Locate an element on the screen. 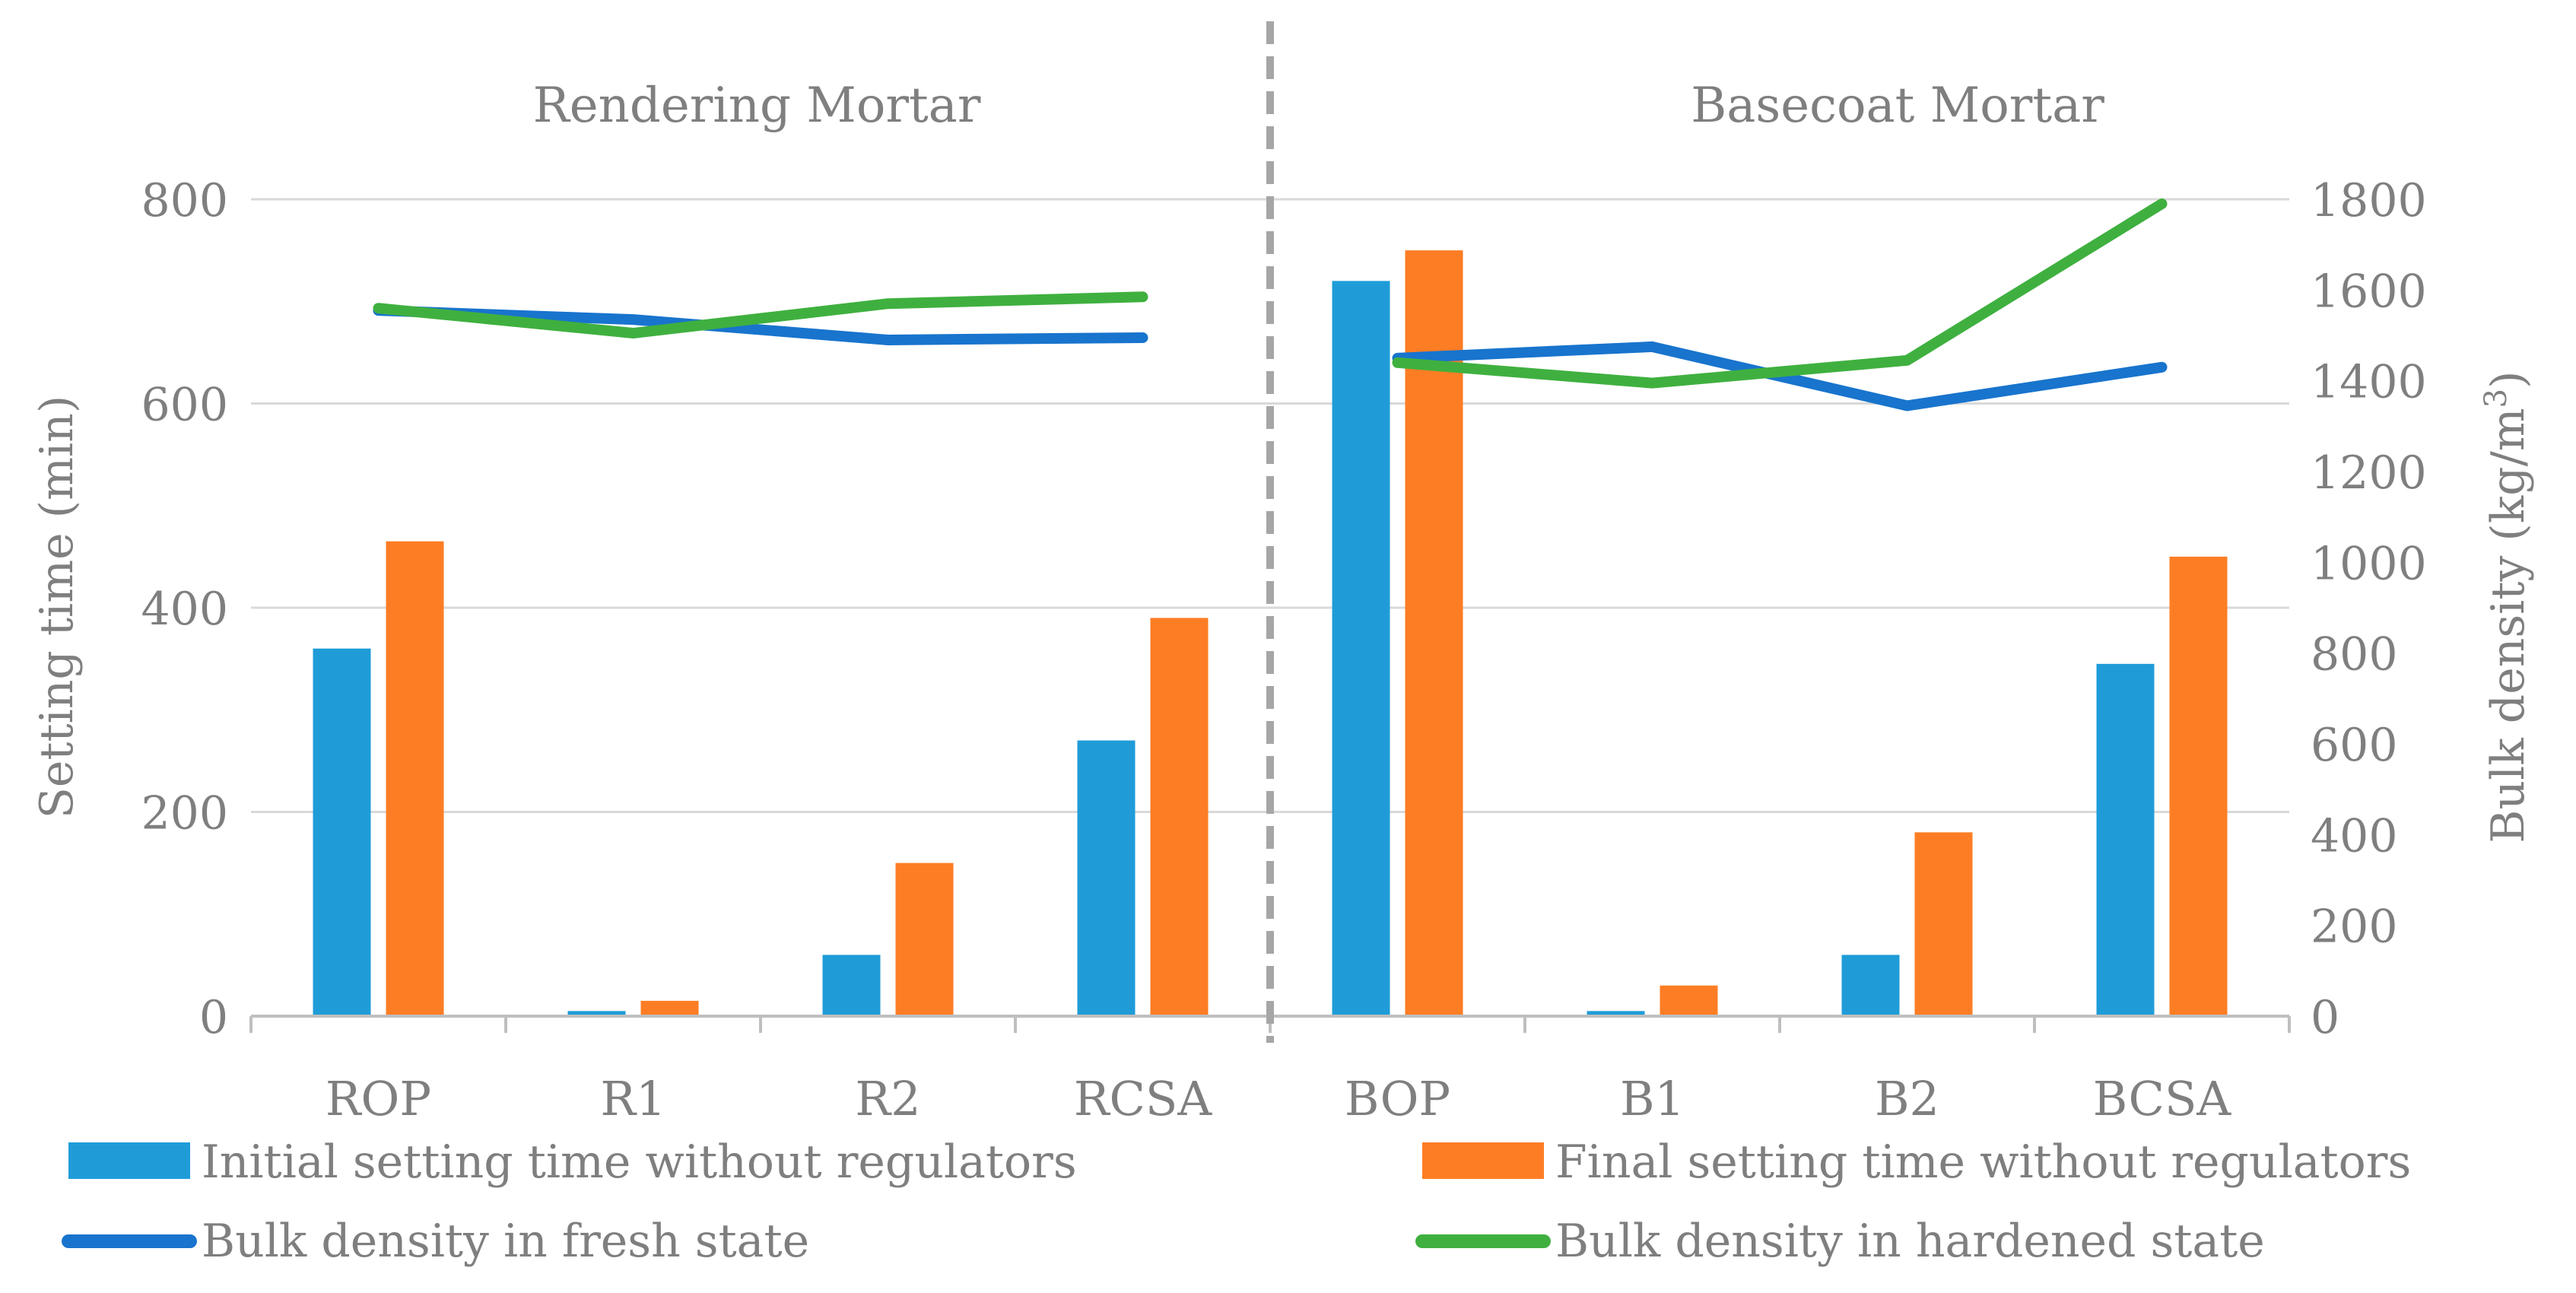 Image resolution: width=2576 pixels, height=1293 pixels. y-right-tick-800: 800 is located at coordinates (2354, 654).